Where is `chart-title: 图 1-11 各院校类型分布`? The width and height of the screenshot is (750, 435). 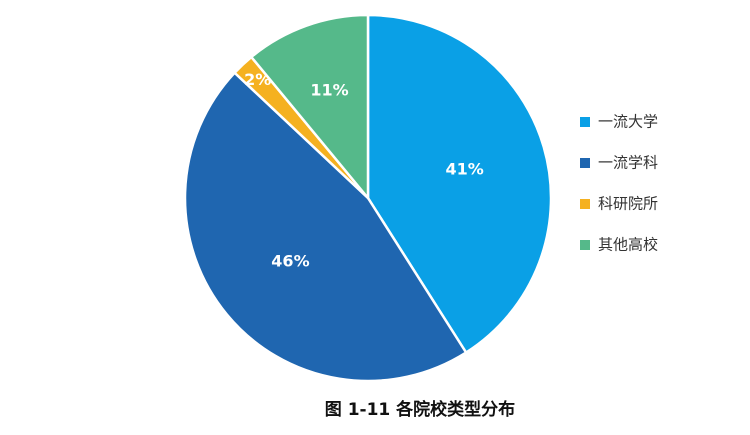 chart-title: 图 1-11 各院校类型分布 is located at coordinates (420, 409).